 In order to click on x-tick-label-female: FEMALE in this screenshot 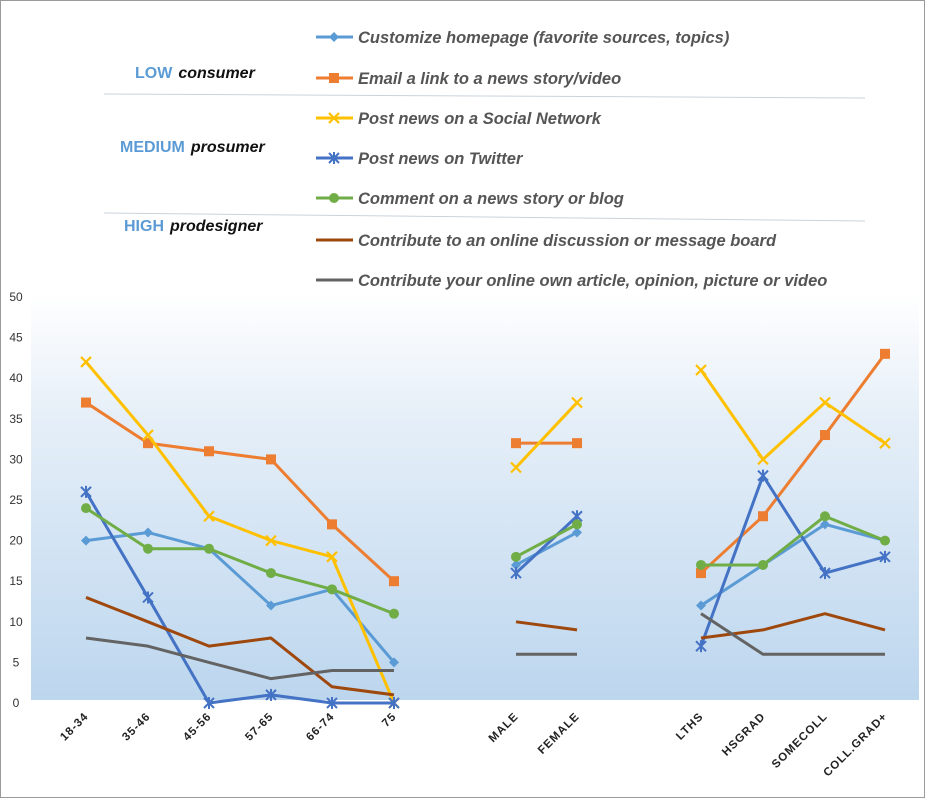, I will do `click(559, 734)`.